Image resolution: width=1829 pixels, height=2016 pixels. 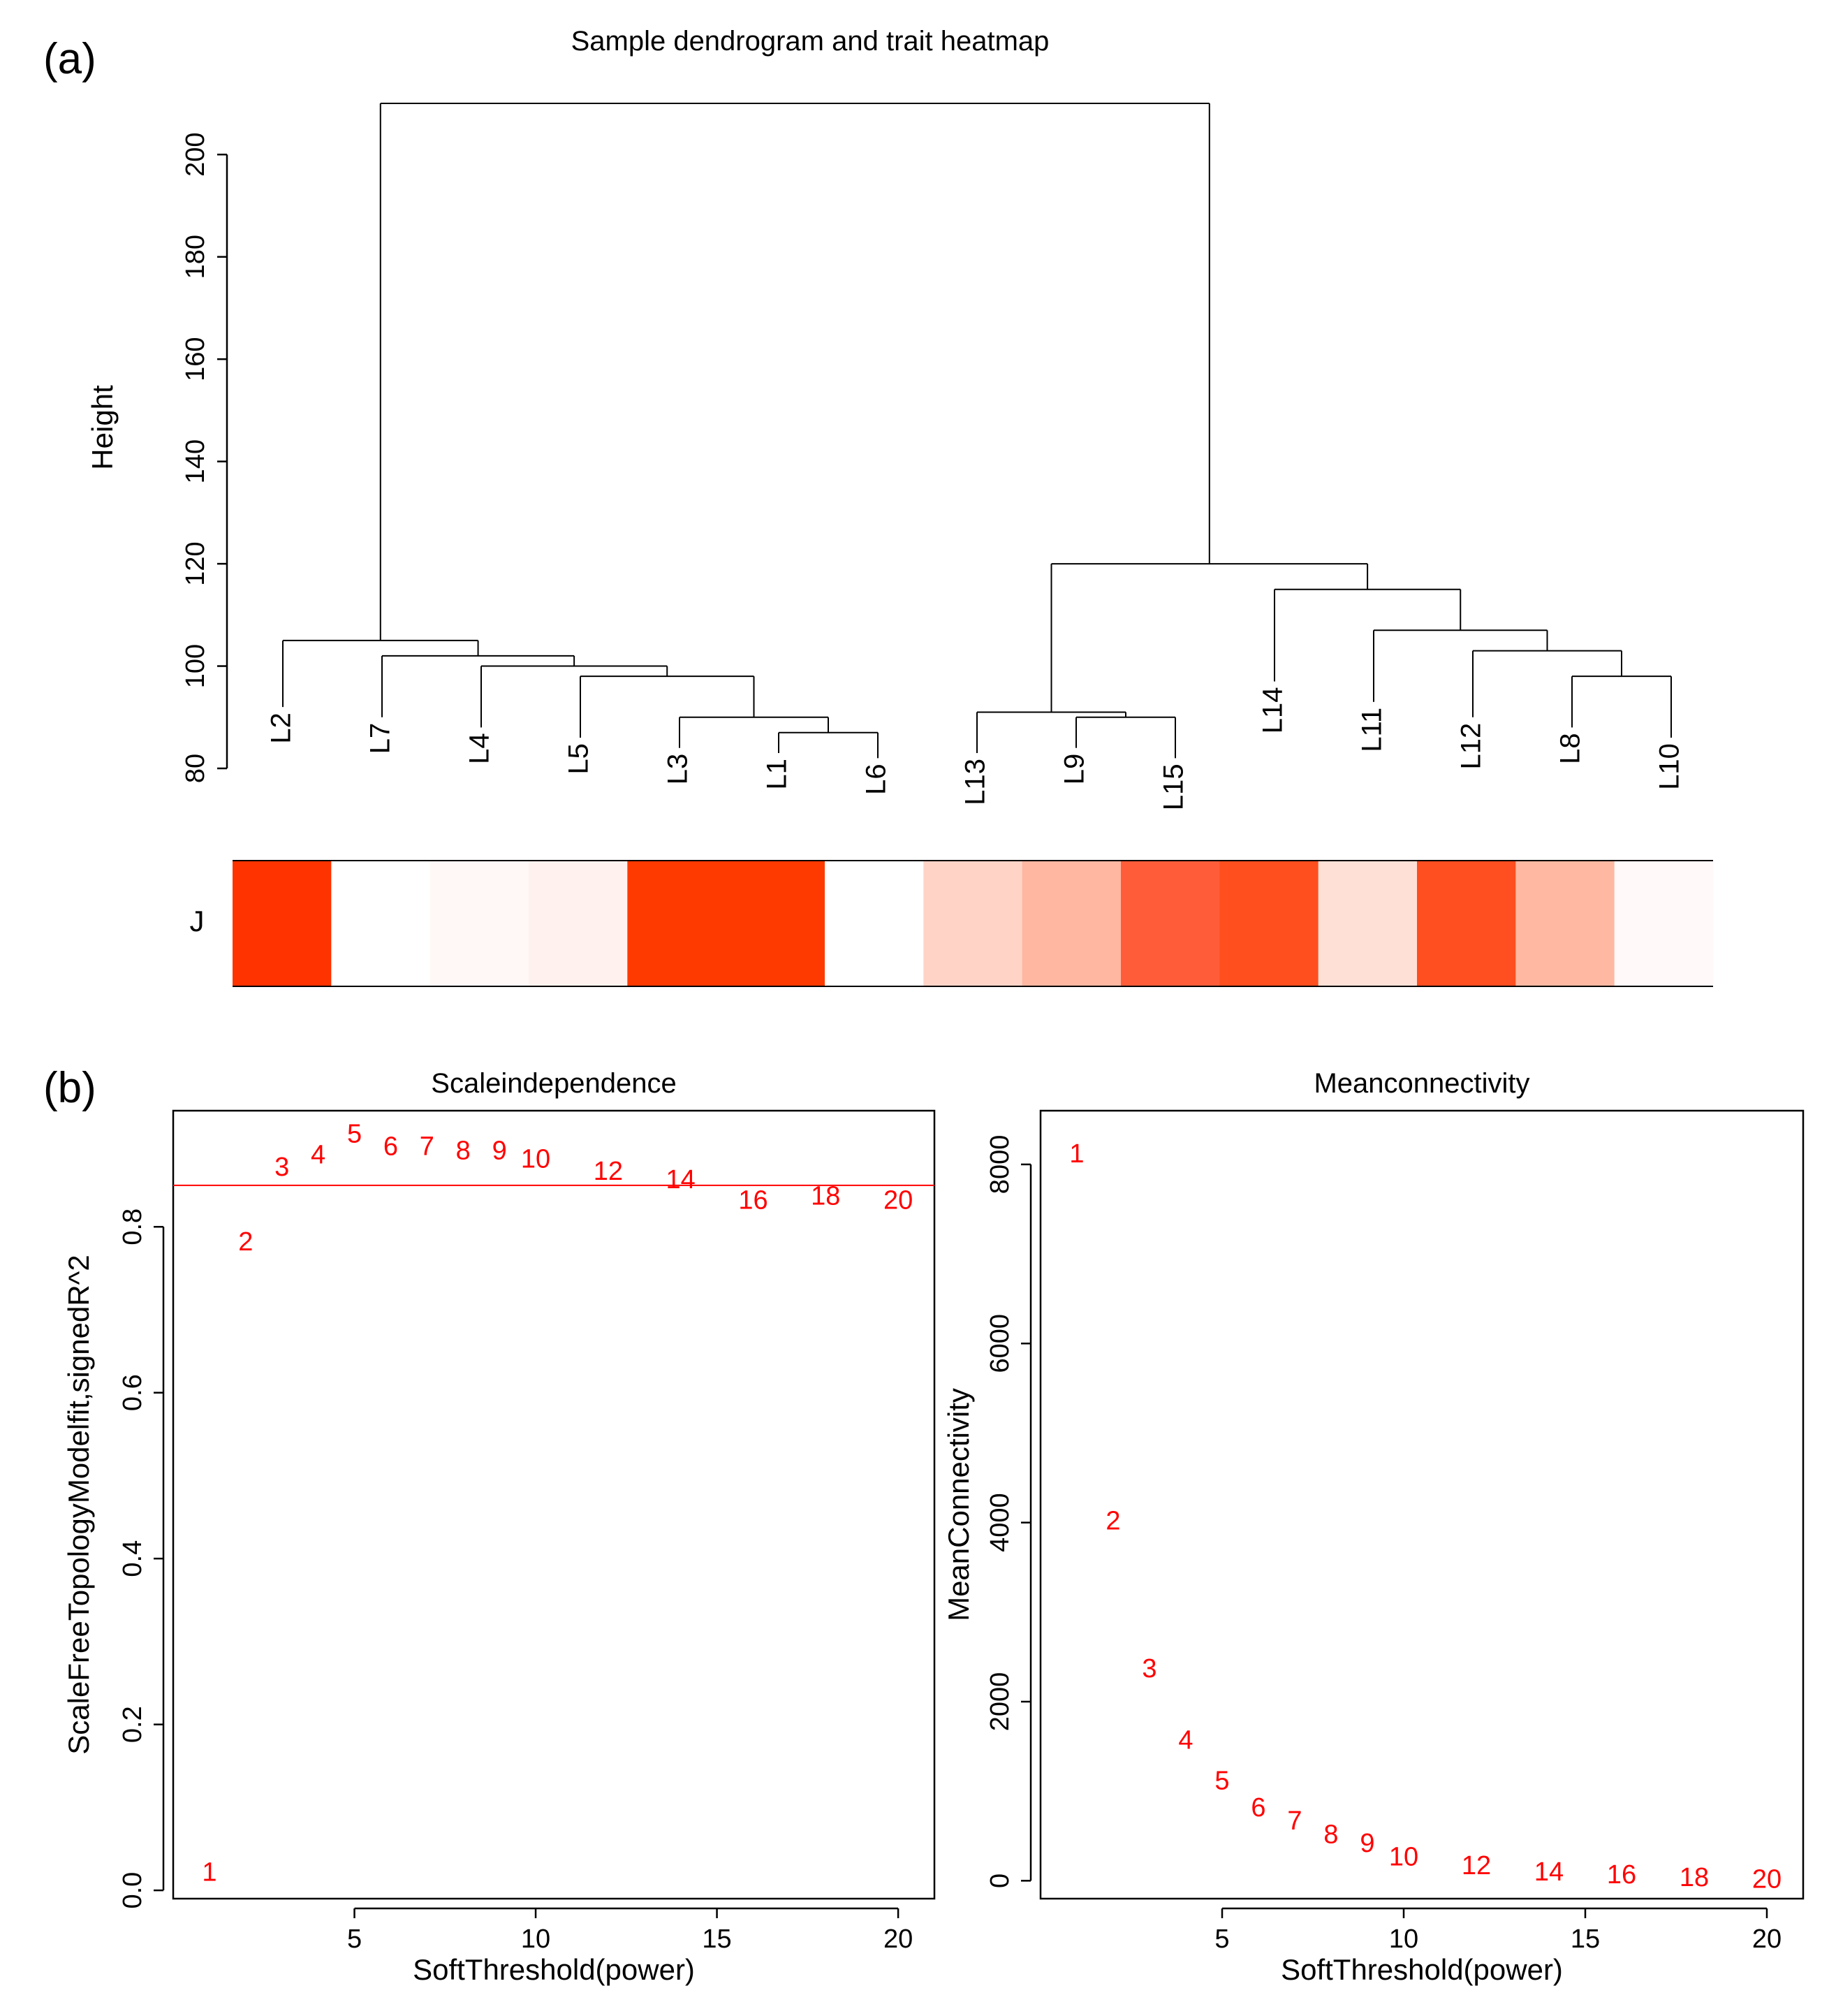 I want to click on dendrogram-leaf-label: L4, so click(x=479, y=749).